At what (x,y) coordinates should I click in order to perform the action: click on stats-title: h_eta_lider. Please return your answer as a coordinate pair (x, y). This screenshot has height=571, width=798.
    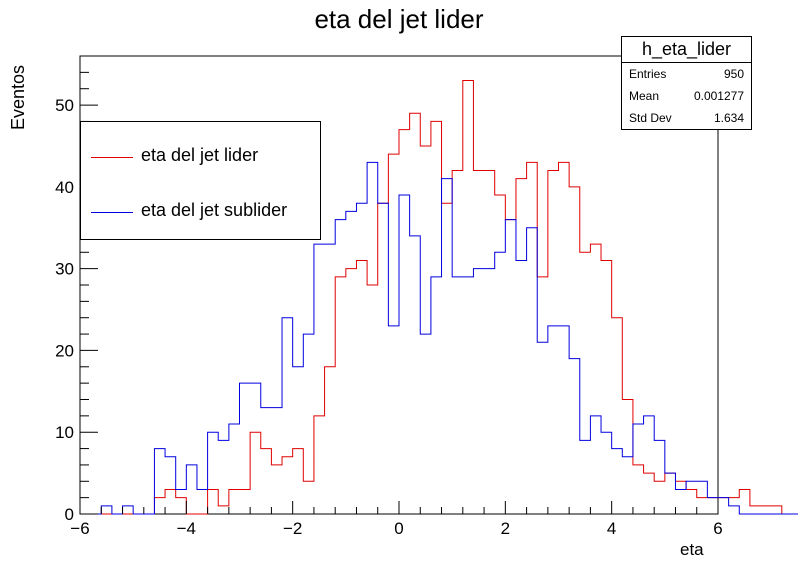
    Looking at the image, I should click on (686, 50).